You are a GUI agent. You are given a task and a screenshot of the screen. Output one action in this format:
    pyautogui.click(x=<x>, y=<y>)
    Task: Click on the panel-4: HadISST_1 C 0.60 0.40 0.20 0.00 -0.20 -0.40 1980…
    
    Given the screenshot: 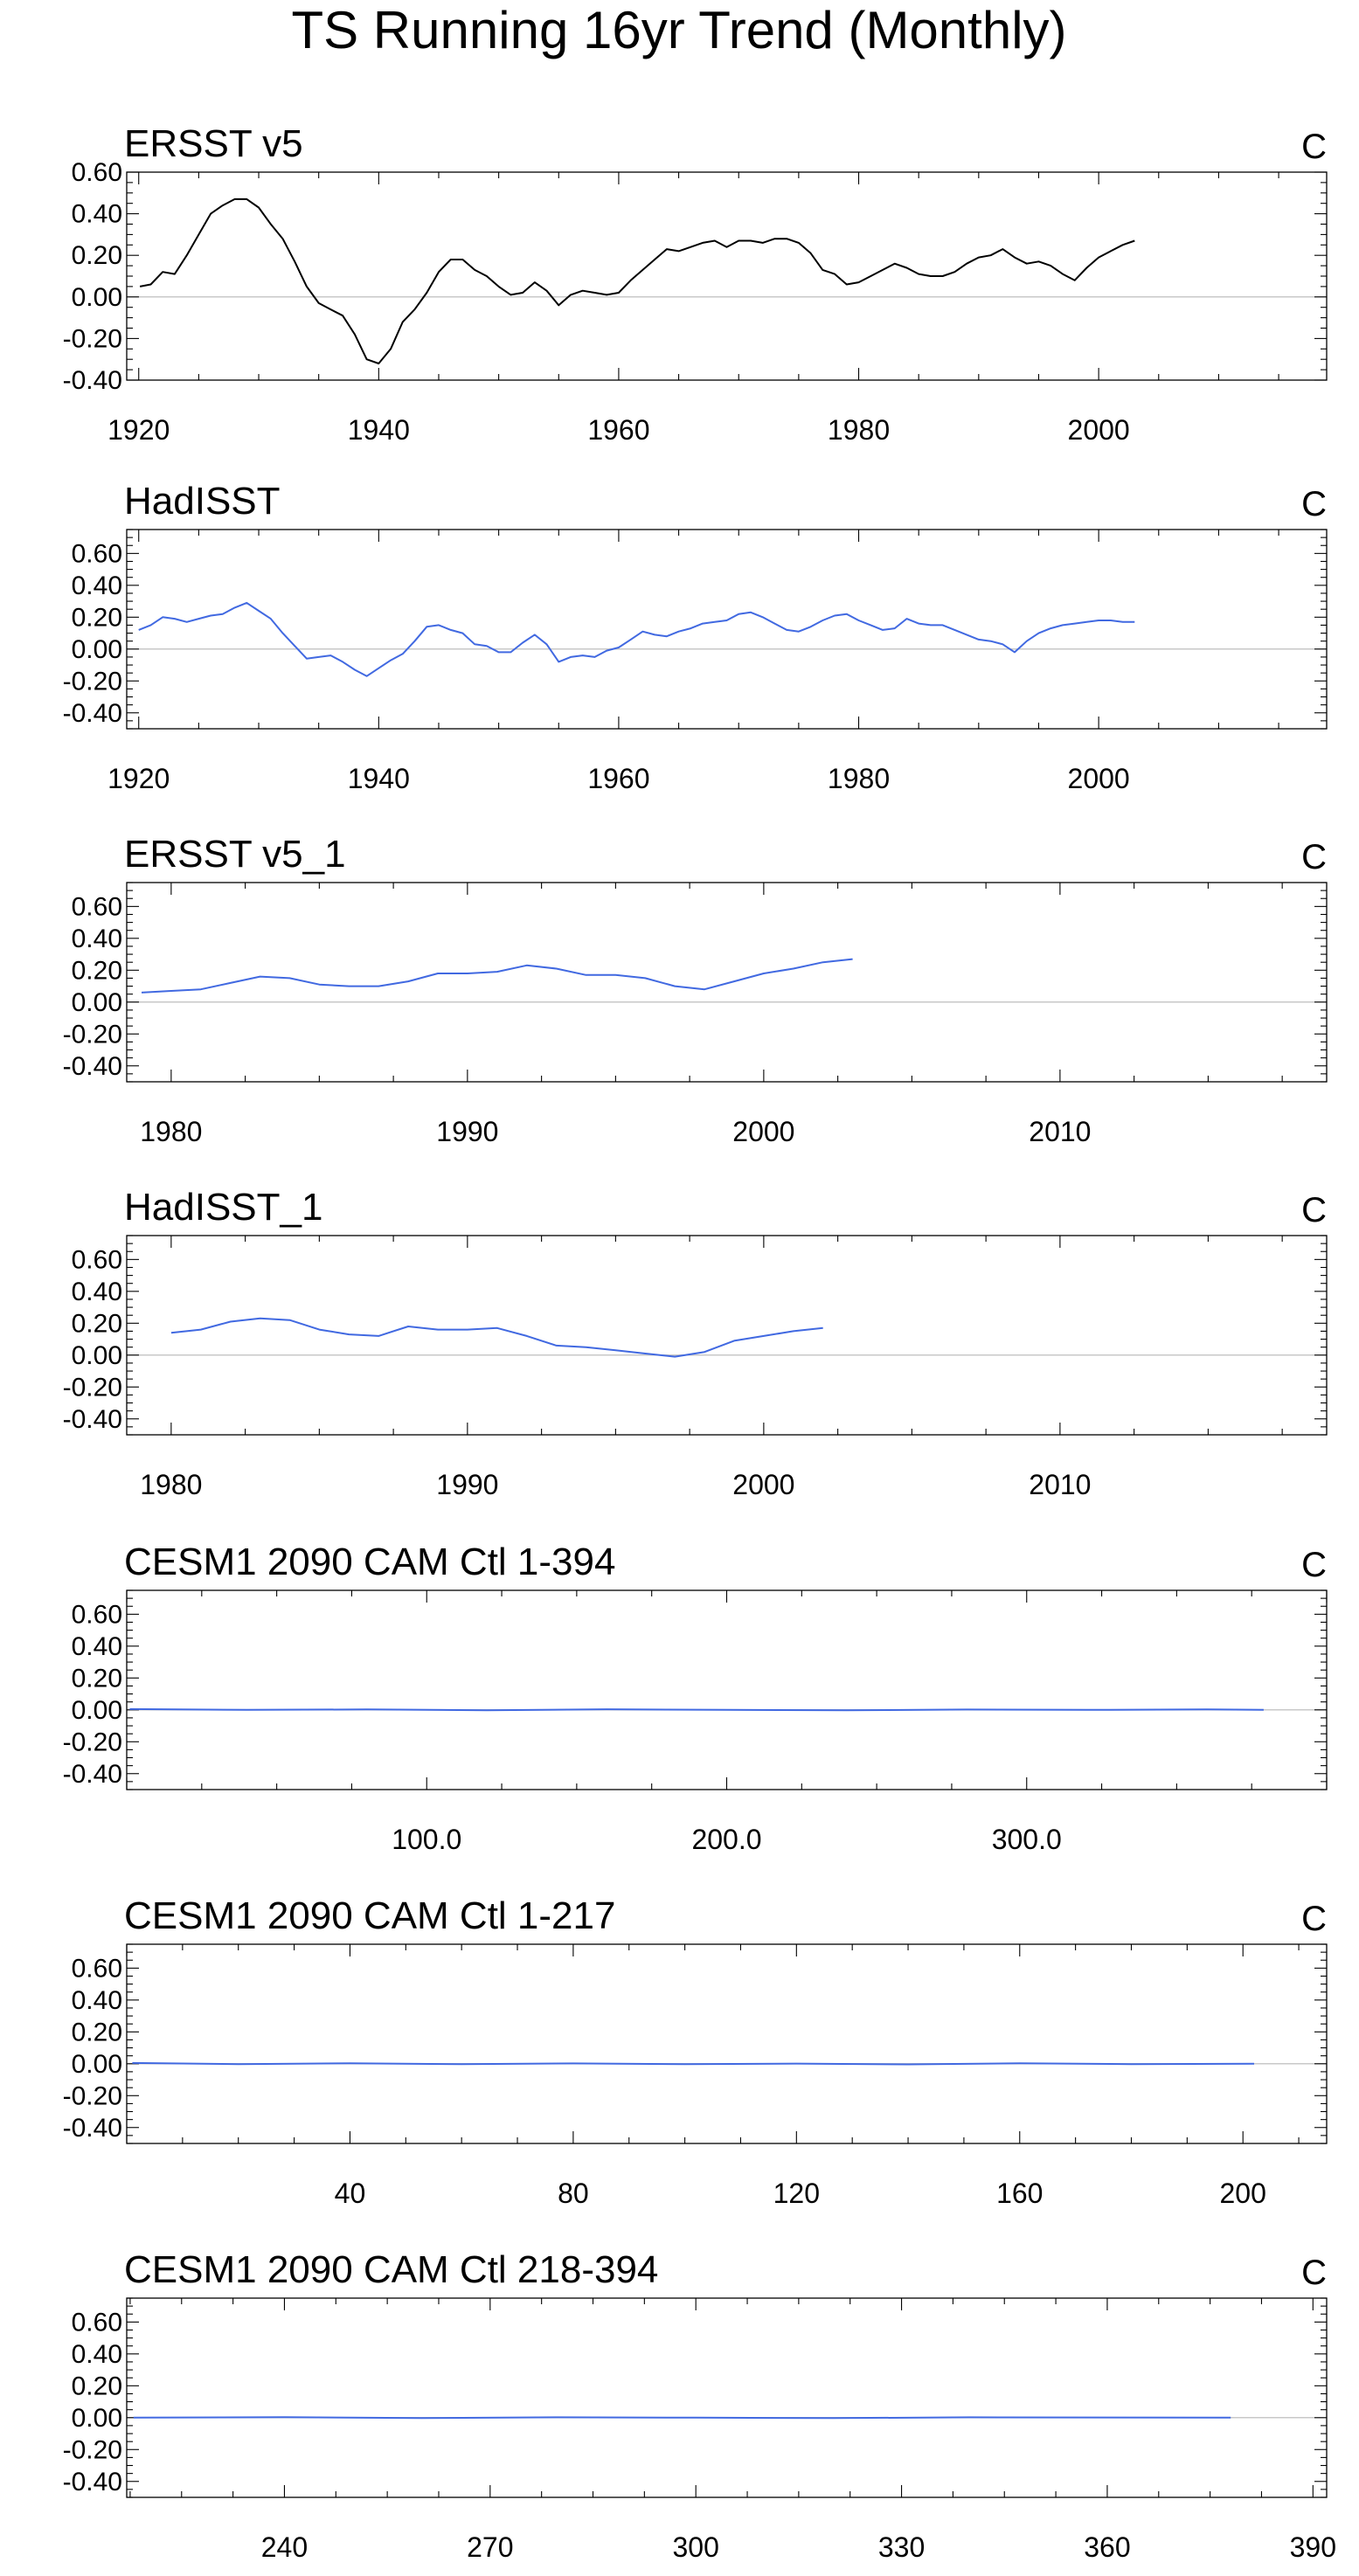 What is the action you would take?
    pyautogui.click(x=695, y=1343)
    